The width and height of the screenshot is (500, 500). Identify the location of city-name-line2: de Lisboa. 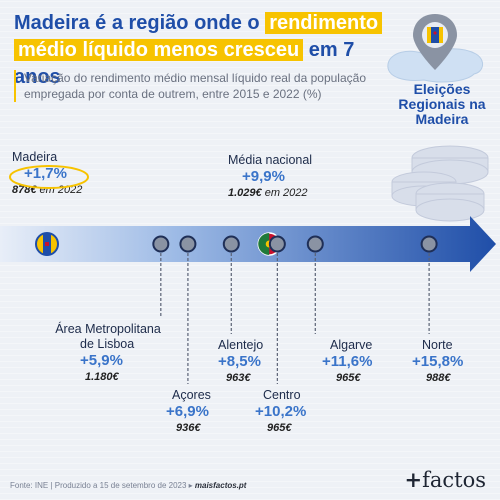
(107, 344).